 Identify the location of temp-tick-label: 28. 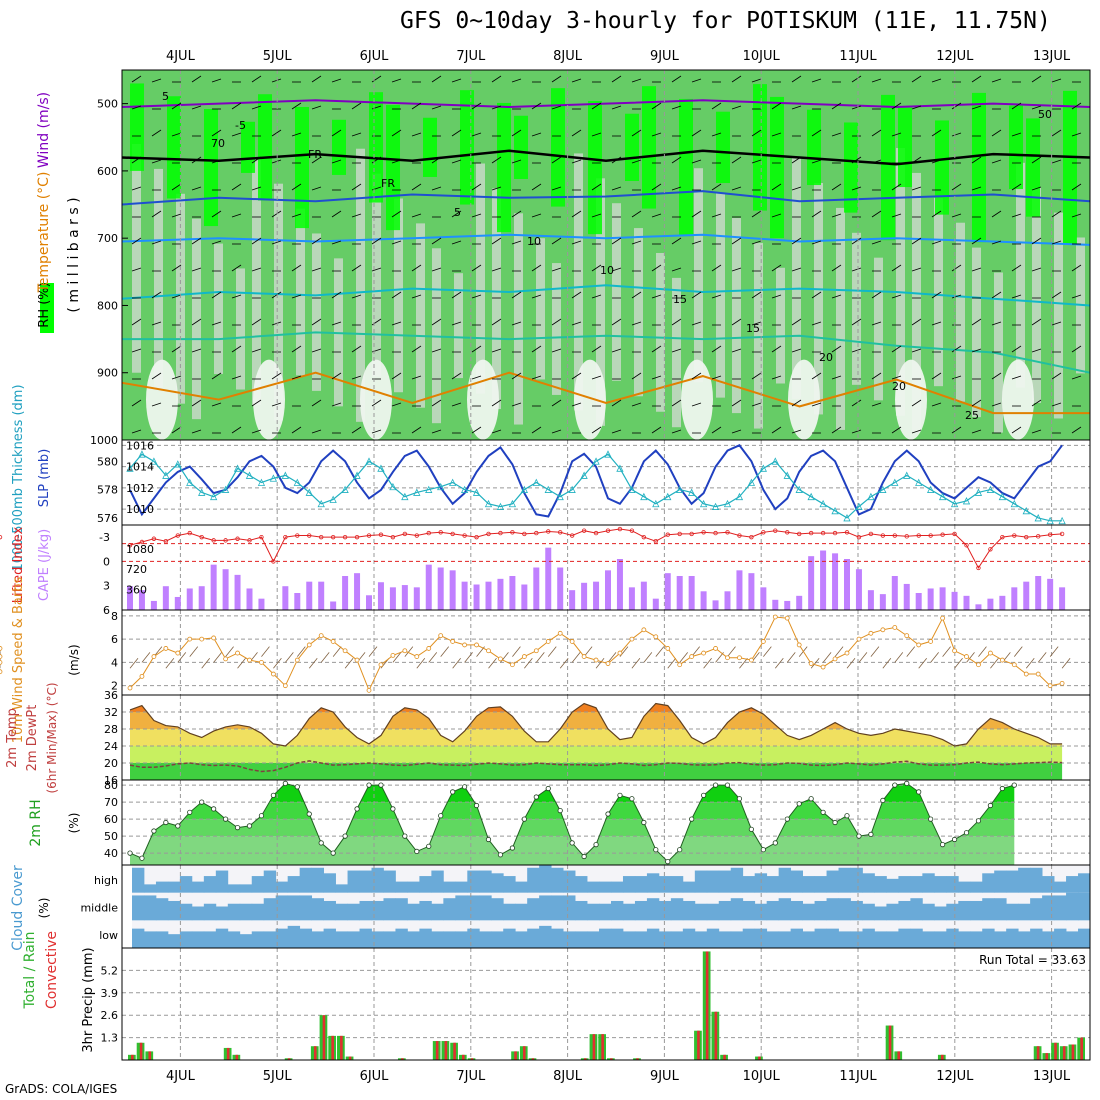
(111, 729).